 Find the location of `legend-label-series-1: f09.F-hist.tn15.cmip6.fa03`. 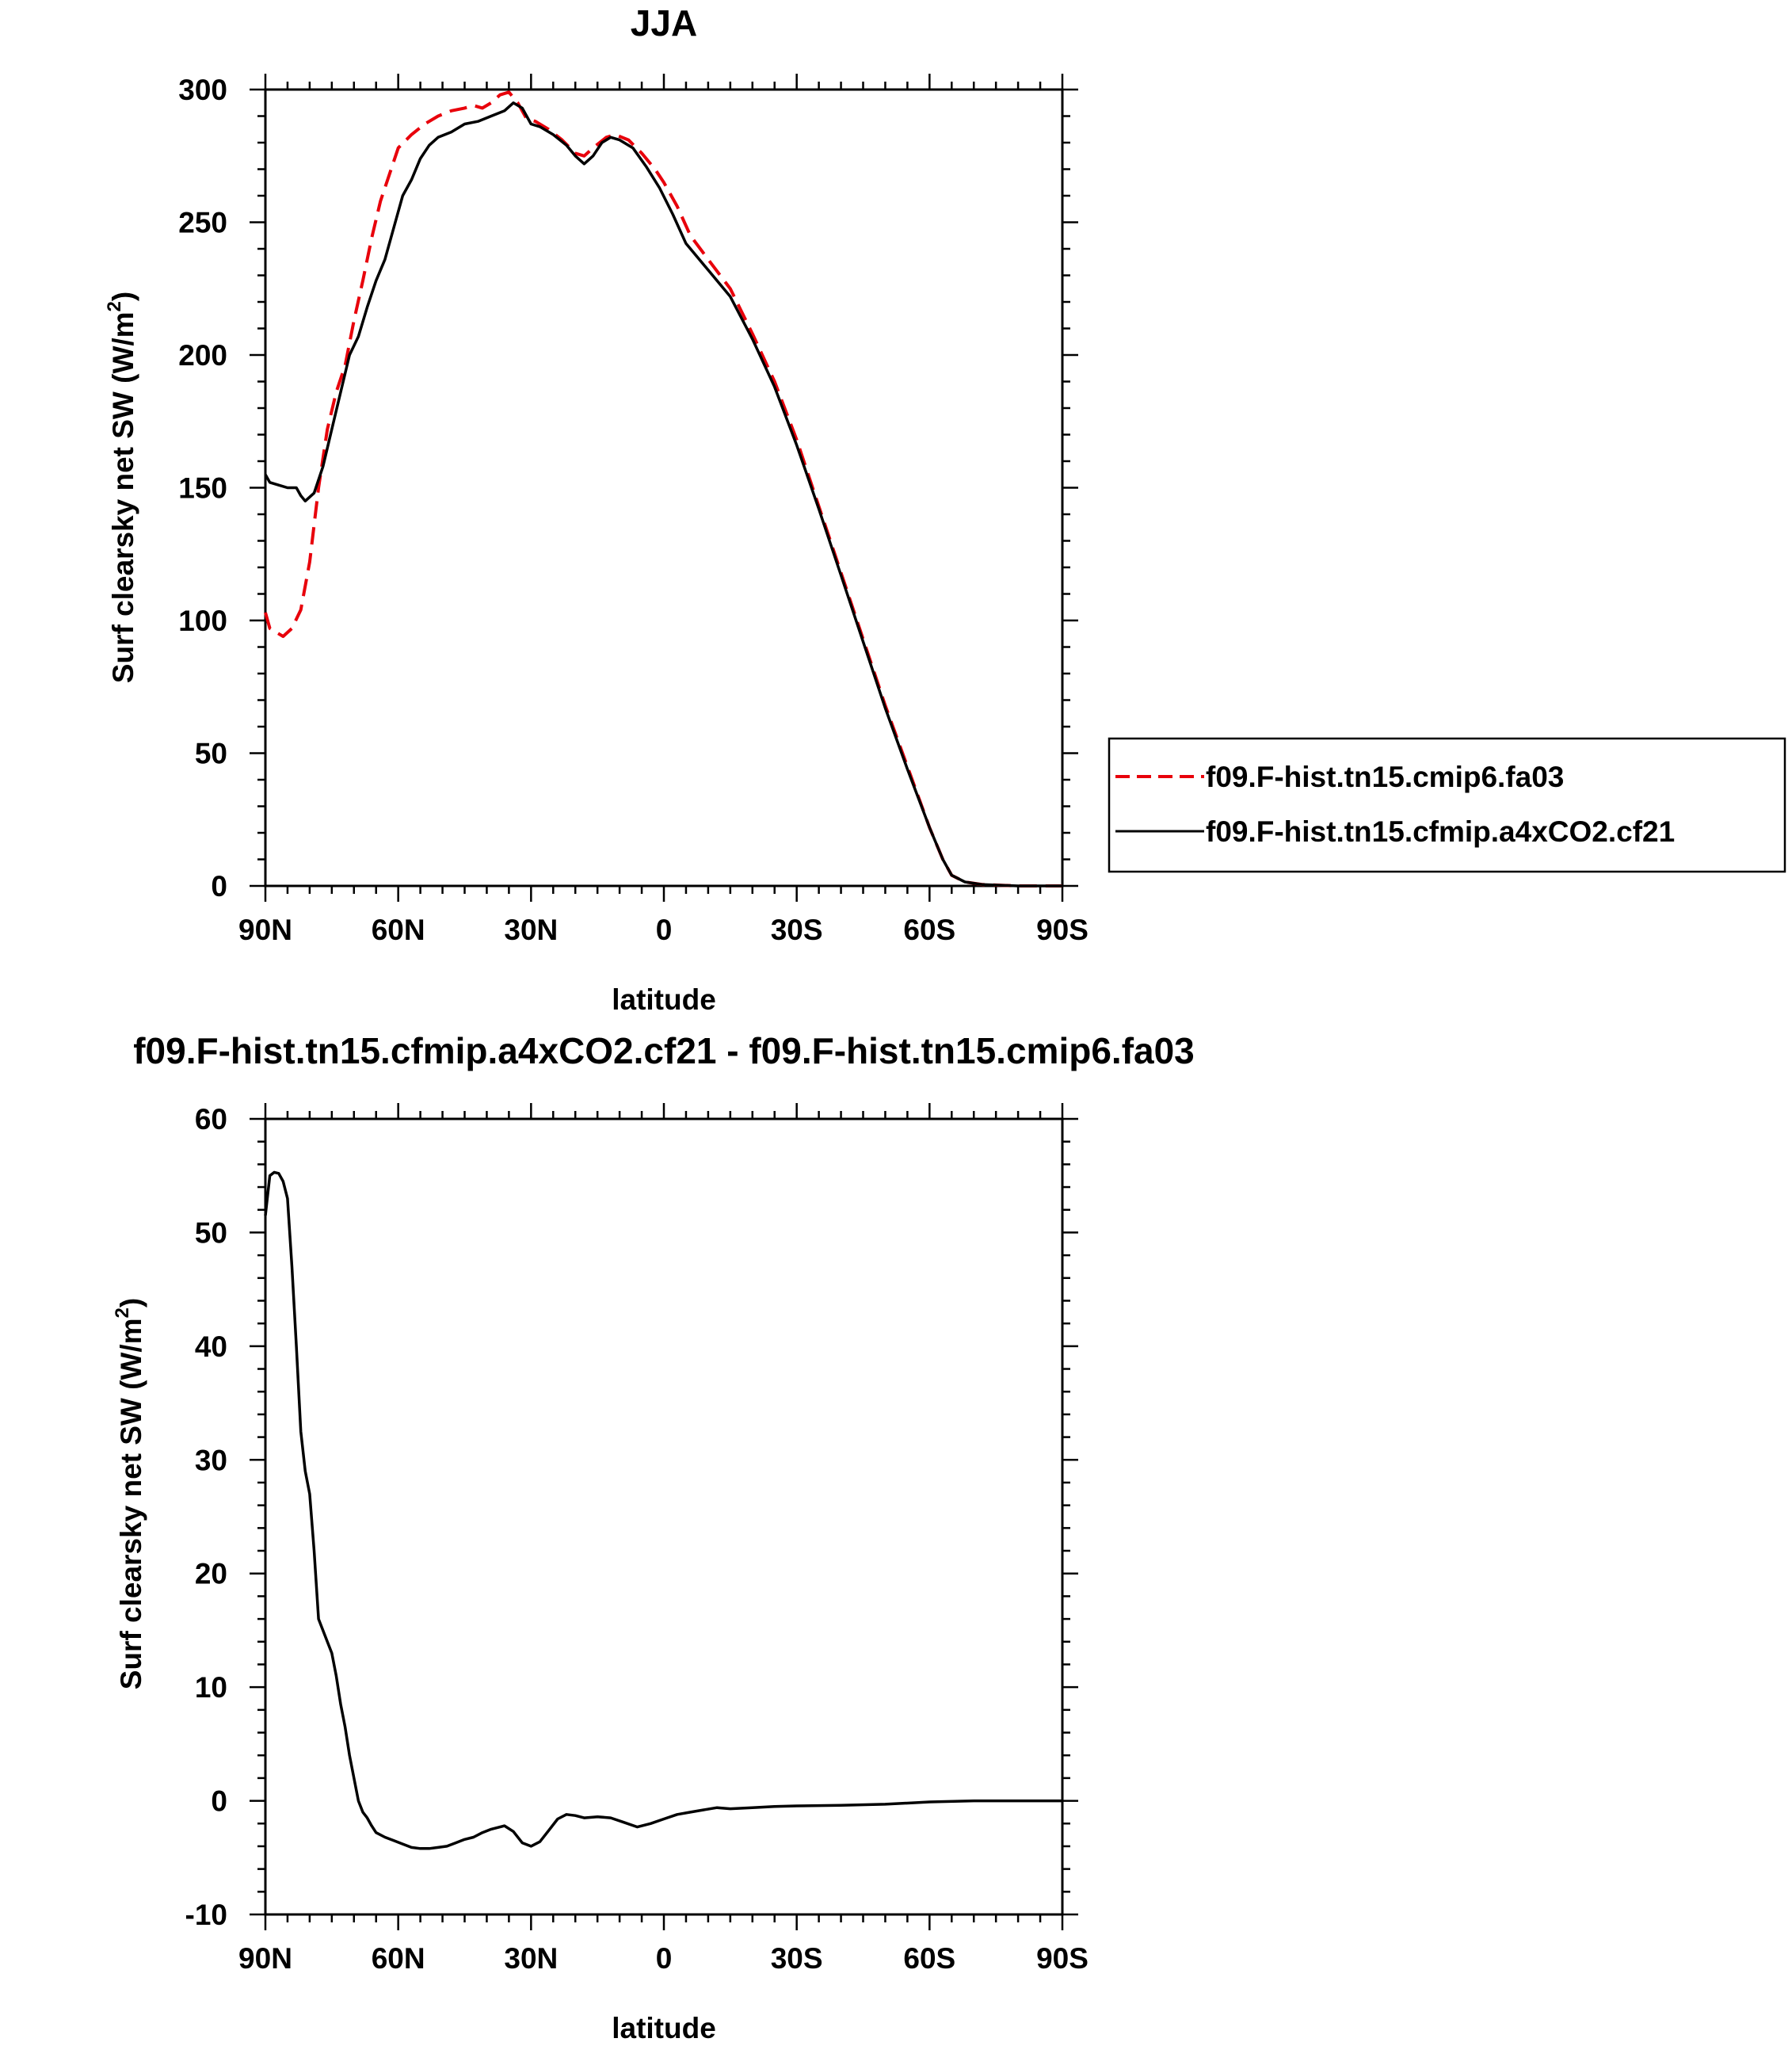

legend-label-series-1: f09.F-hist.tn15.cmip6.fa03 is located at coordinates (1385, 777).